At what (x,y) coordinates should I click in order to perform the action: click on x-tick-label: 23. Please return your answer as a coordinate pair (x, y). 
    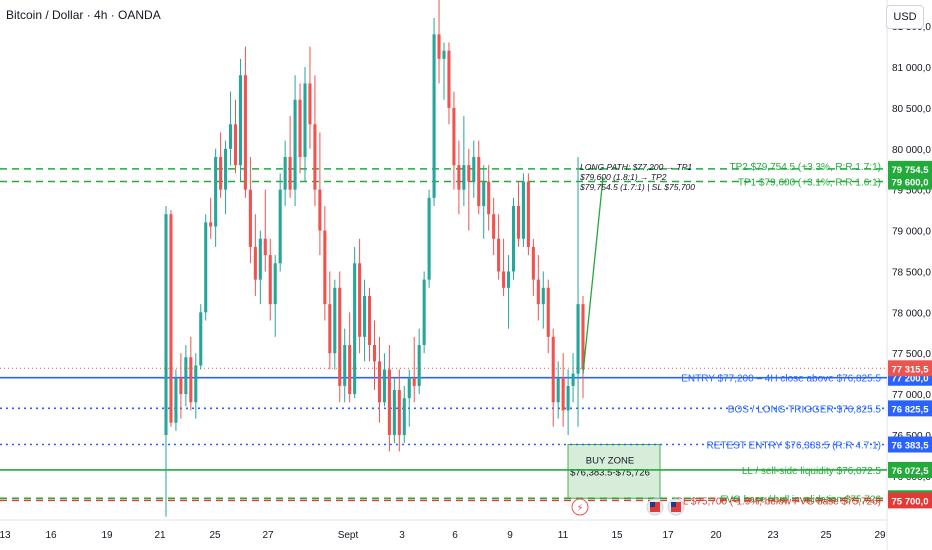
    Looking at the image, I should click on (773, 535).